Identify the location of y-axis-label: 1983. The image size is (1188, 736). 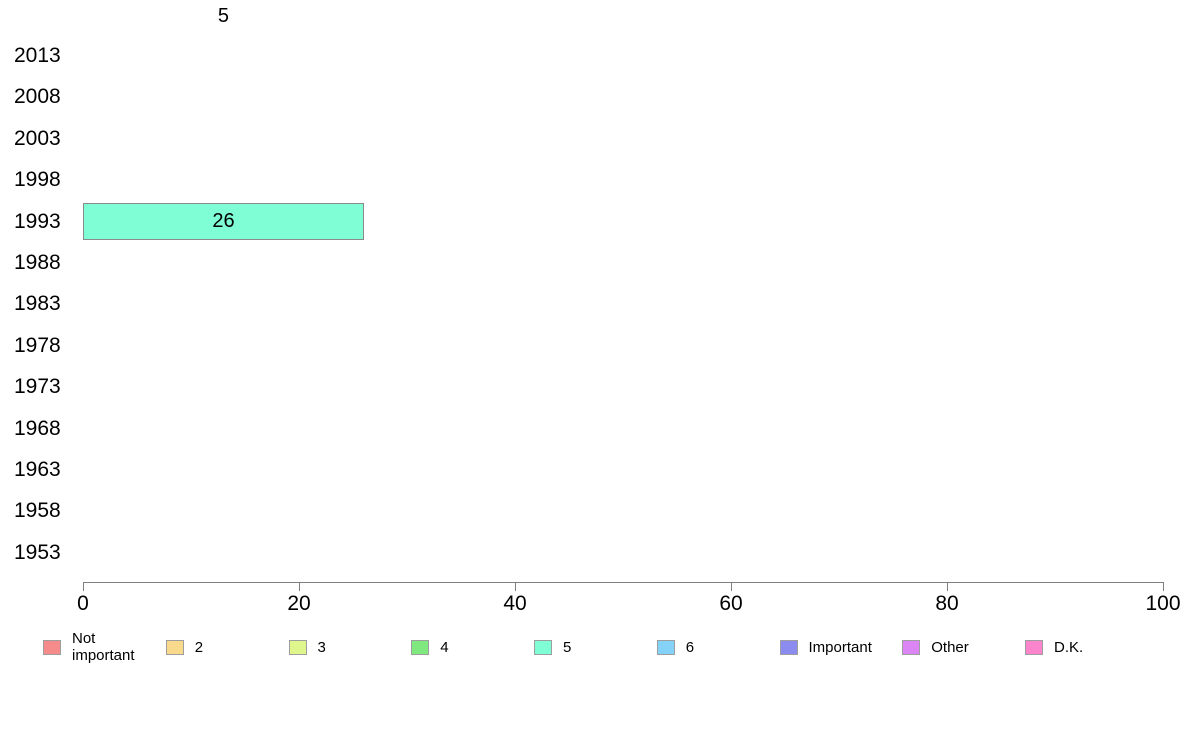
(37, 304).